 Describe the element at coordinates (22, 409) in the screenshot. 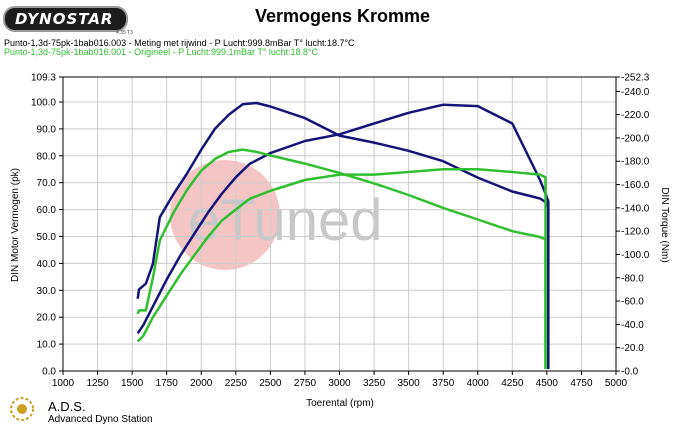

I see `ads-logo-icon` at that location.